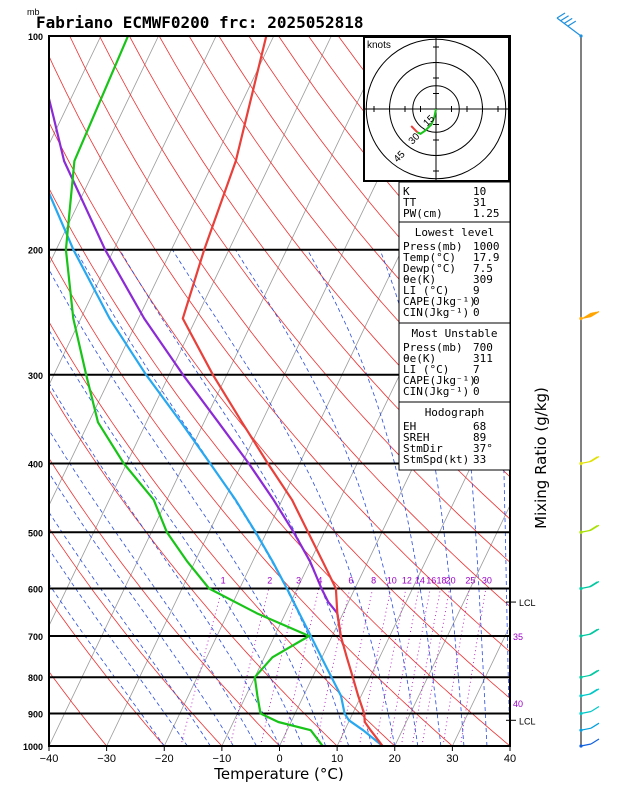 This screenshot has height=800, width=618. I want to click on index-label: Dewp(°C), so click(429, 268).